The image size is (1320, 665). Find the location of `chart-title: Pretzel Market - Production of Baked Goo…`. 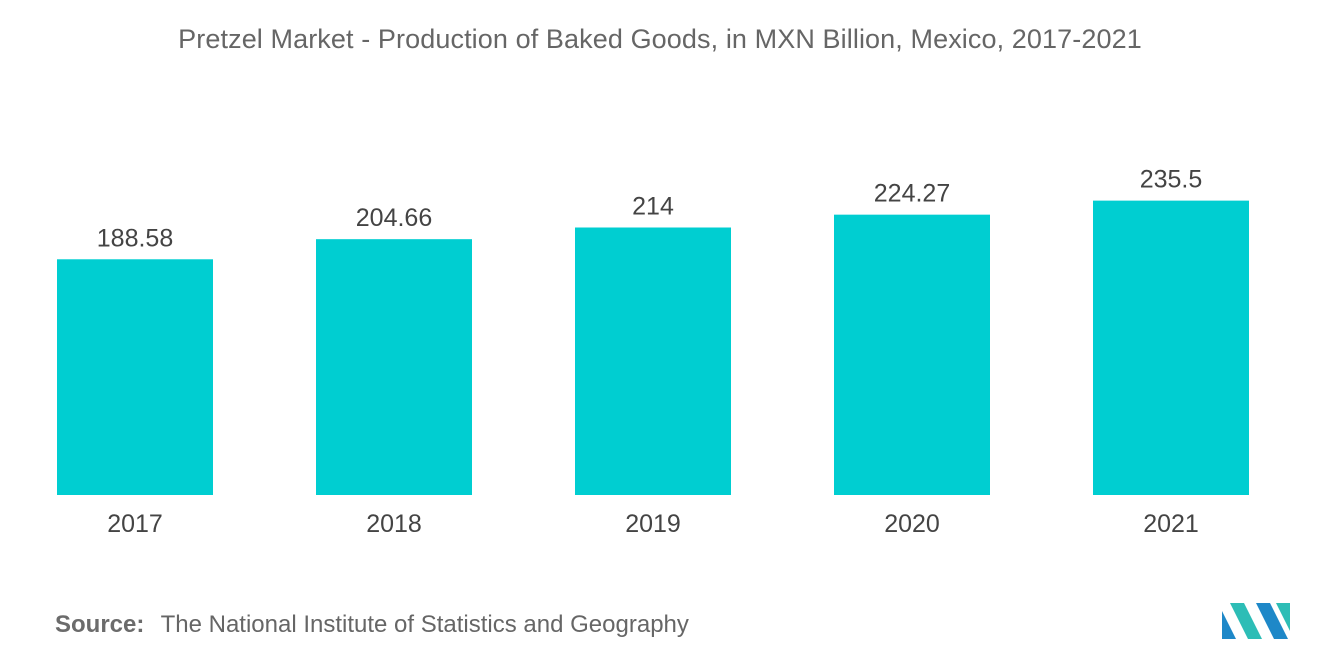

chart-title: Pretzel Market - Production of Baked Goo… is located at coordinates (660, 39).